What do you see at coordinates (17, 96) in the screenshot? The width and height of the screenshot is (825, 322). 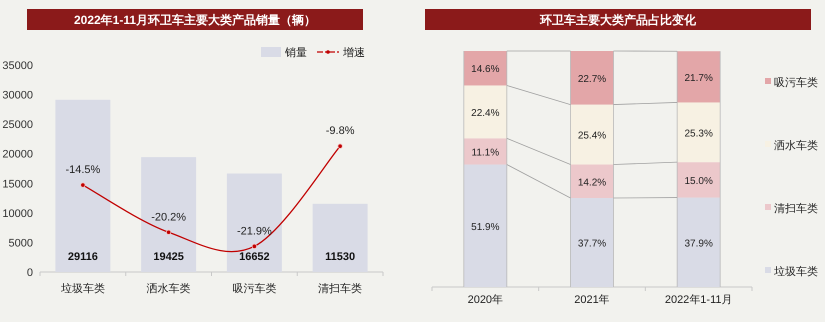 I see `y-tick-label: 30000` at bounding box center [17, 96].